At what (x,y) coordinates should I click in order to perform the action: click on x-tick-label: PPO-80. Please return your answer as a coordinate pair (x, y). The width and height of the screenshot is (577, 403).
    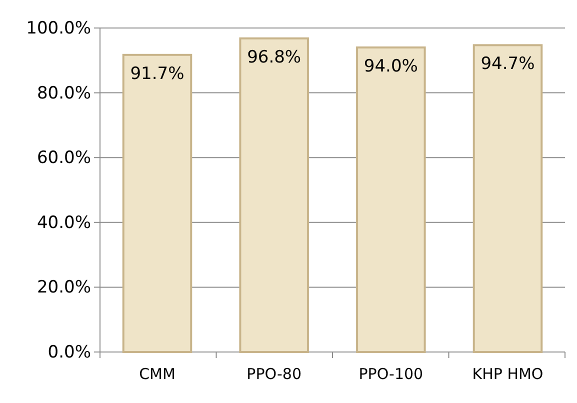
    Looking at the image, I should click on (274, 374).